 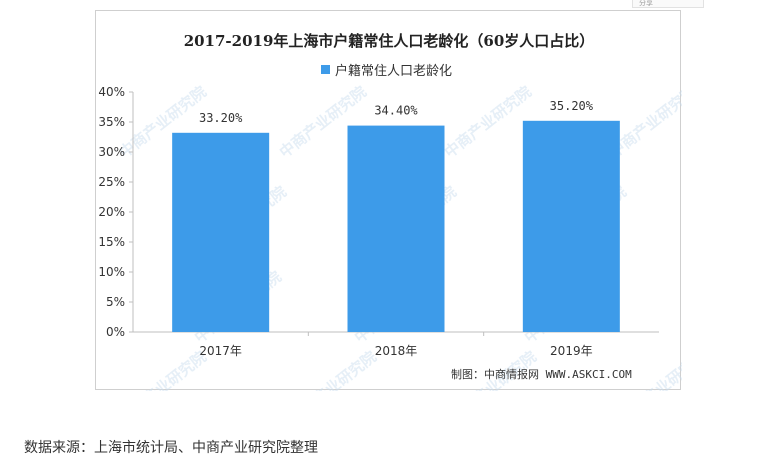 What do you see at coordinates (111, 152) in the screenshot?
I see `y-tick-label: 30%` at bounding box center [111, 152].